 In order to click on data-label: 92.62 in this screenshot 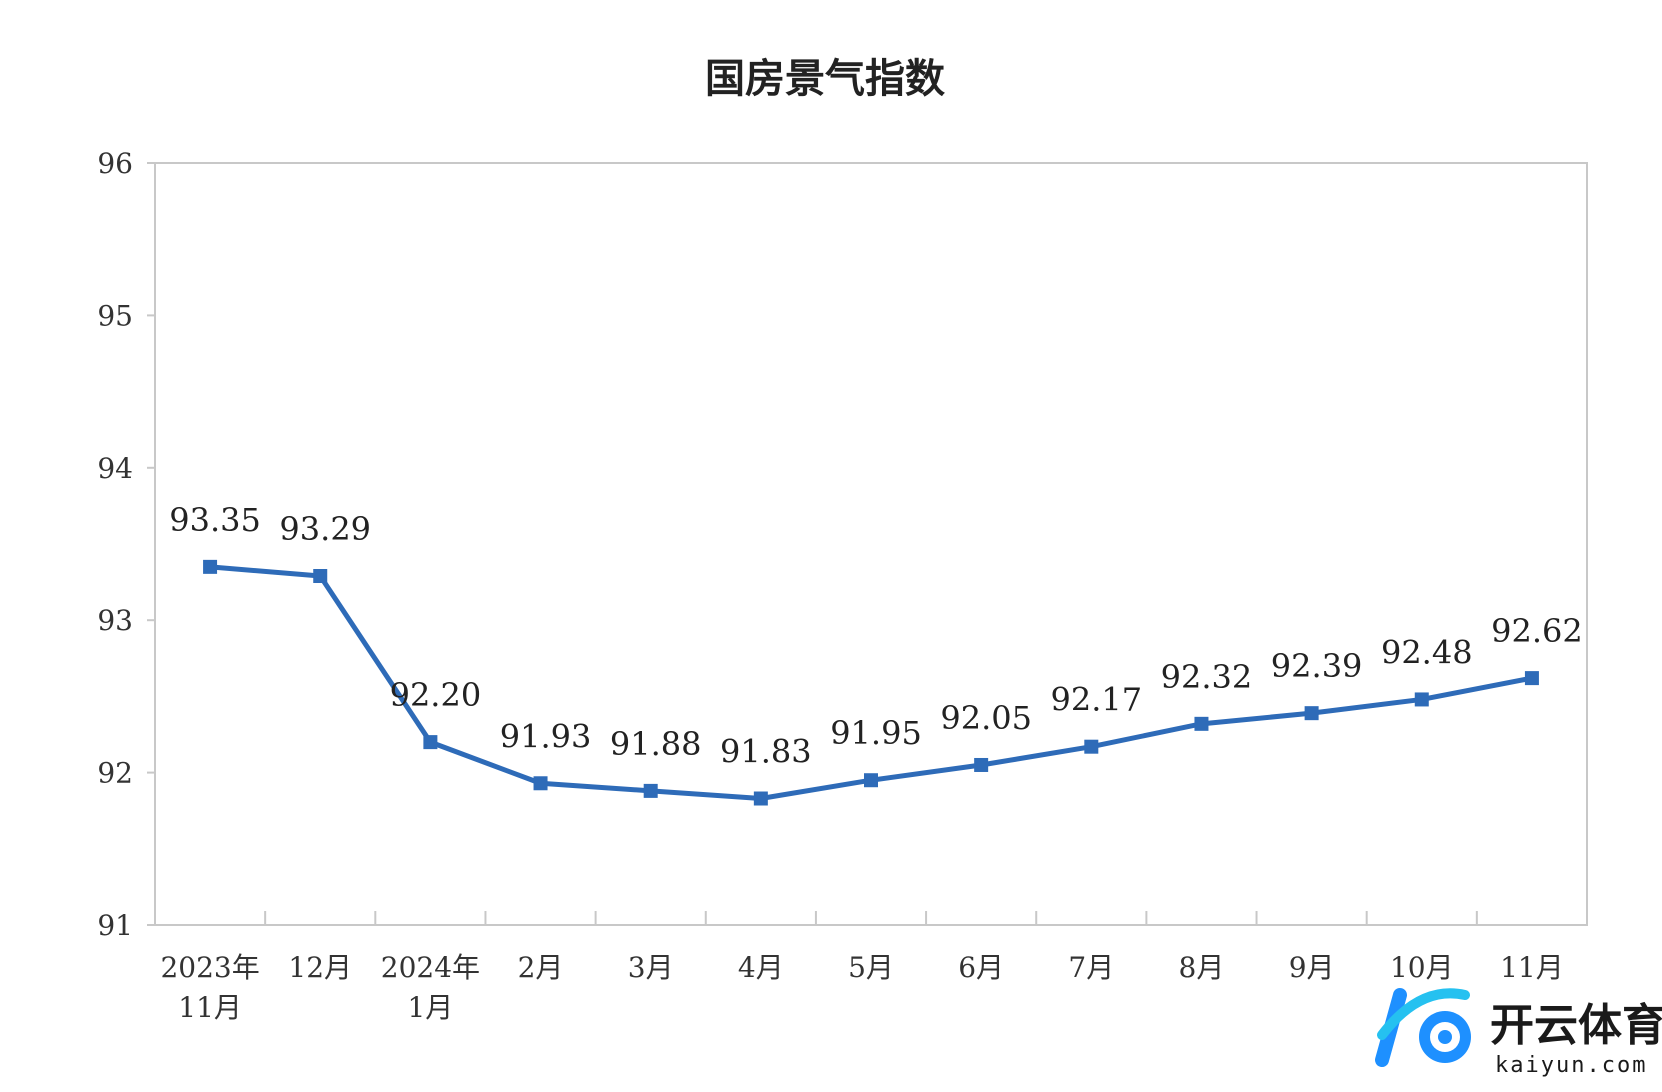, I will do `click(1537, 631)`.